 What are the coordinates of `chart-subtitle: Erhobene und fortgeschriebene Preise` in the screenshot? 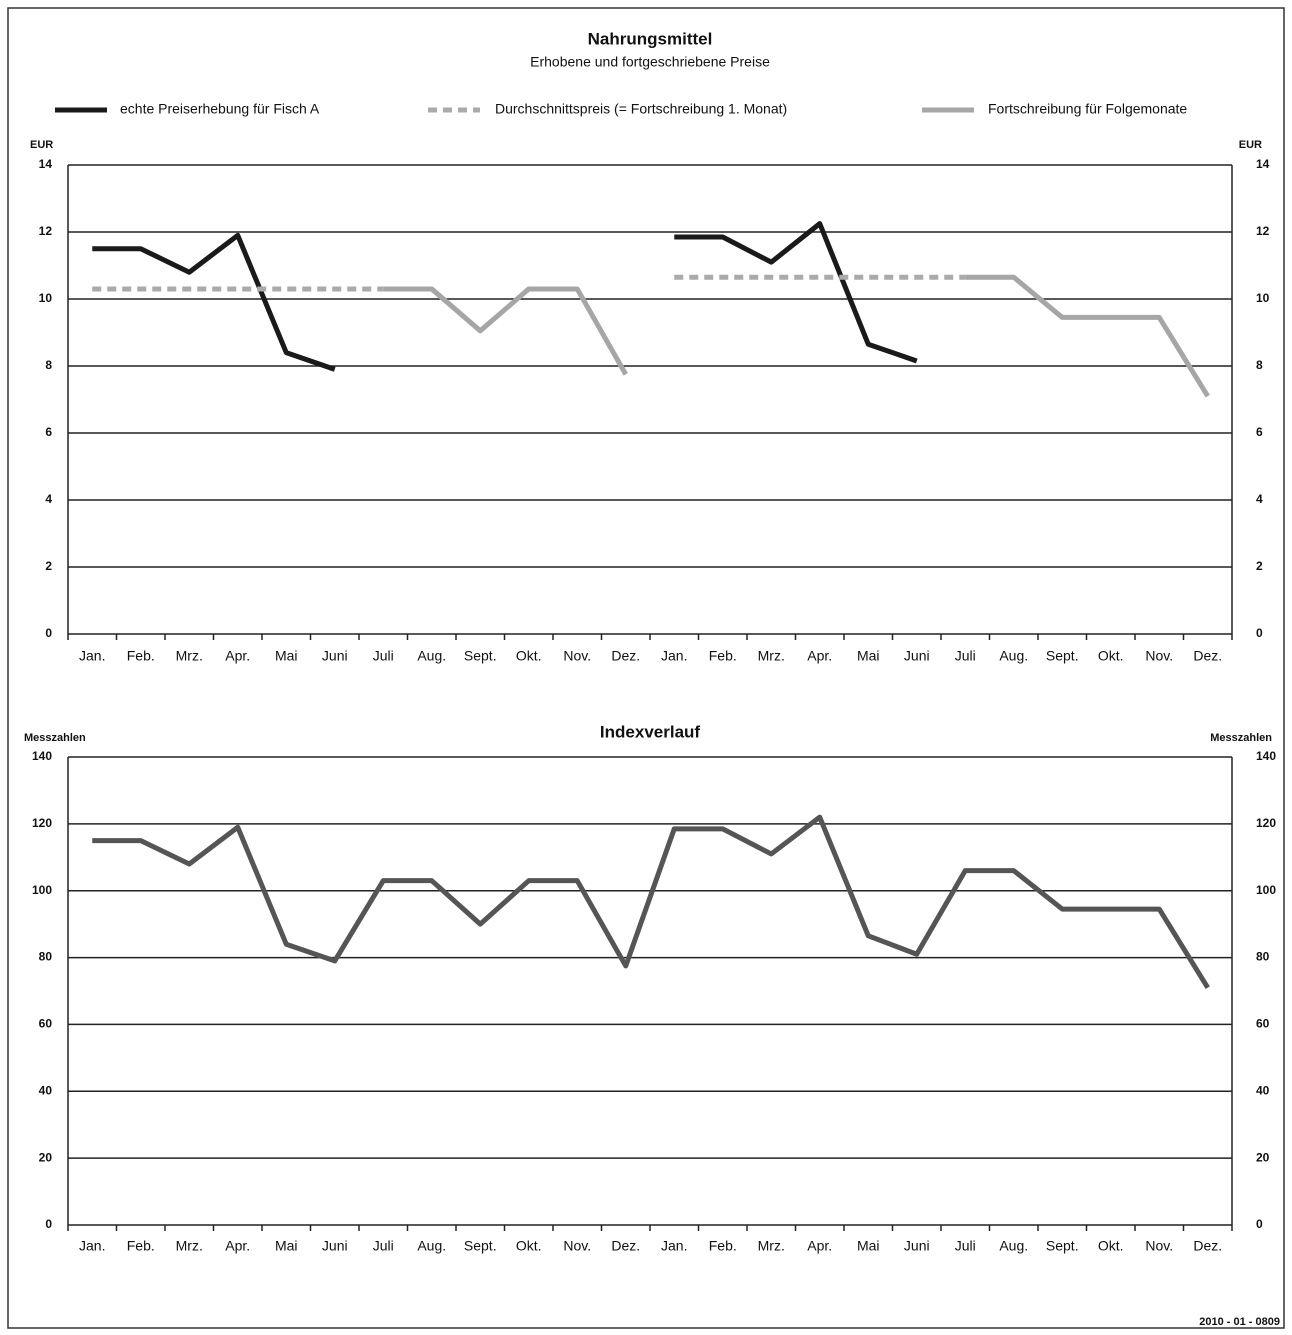 It's located at (650, 62).